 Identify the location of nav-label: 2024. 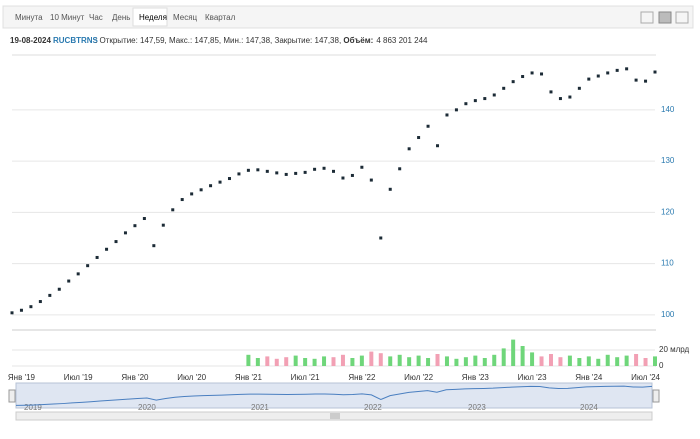
(589, 407).